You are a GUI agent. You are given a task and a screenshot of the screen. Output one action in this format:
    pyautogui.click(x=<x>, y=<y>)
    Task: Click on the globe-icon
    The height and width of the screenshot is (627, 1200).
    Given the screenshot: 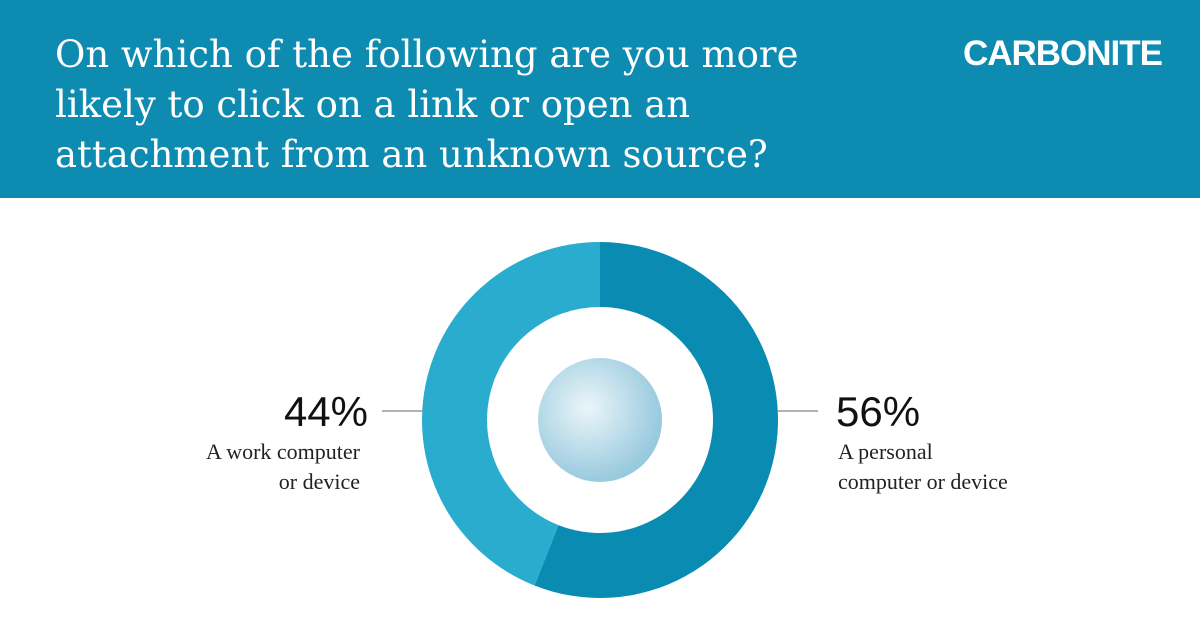 What is the action you would take?
    pyautogui.click(x=600, y=420)
    